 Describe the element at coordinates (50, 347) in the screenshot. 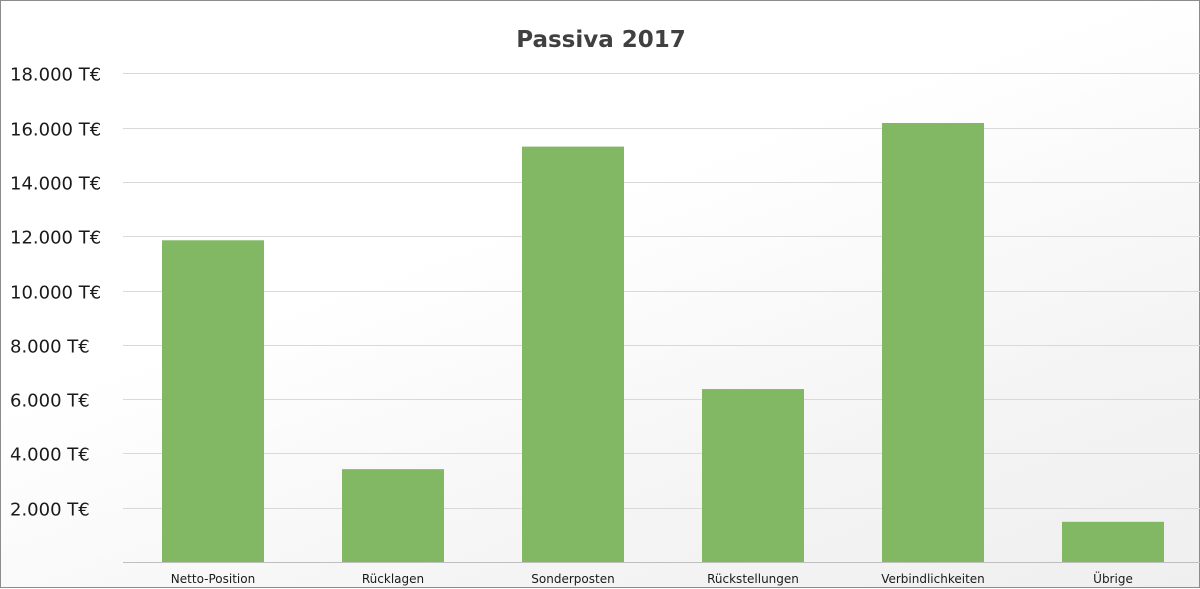

I see `y-tick-label: 8.000 T€` at that location.